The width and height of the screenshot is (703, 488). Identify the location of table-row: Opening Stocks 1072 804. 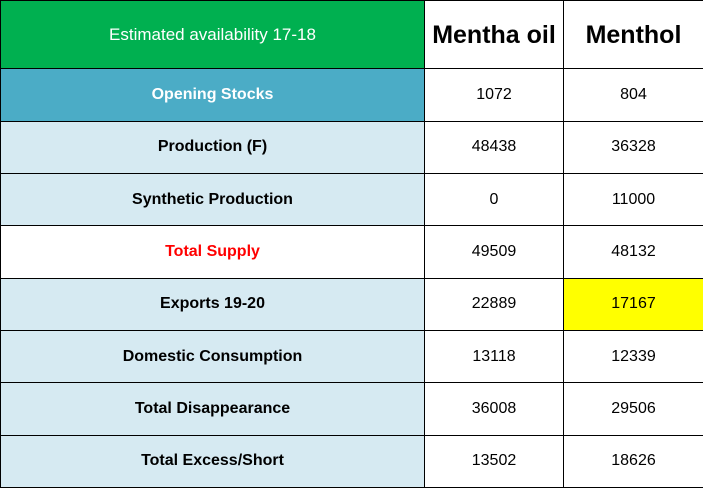
(351, 95).